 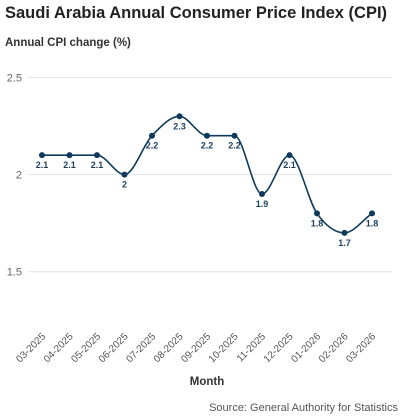 I want to click on data-label: 1.7, so click(x=344, y=243).